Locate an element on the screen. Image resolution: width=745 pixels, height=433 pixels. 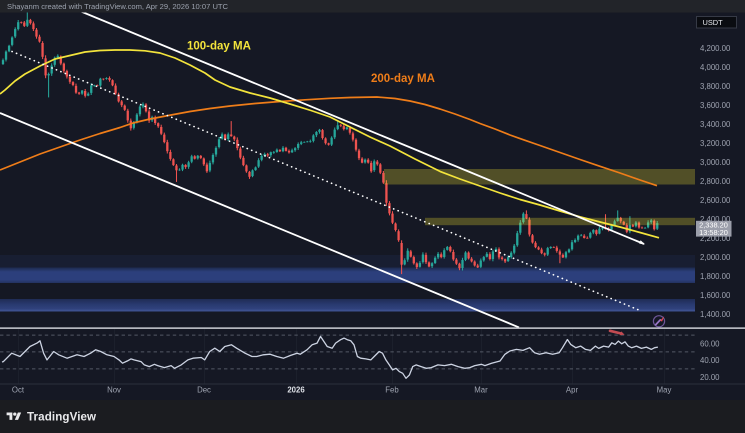
svg-text: 3,400.00 is located at coordinates (715, 124).